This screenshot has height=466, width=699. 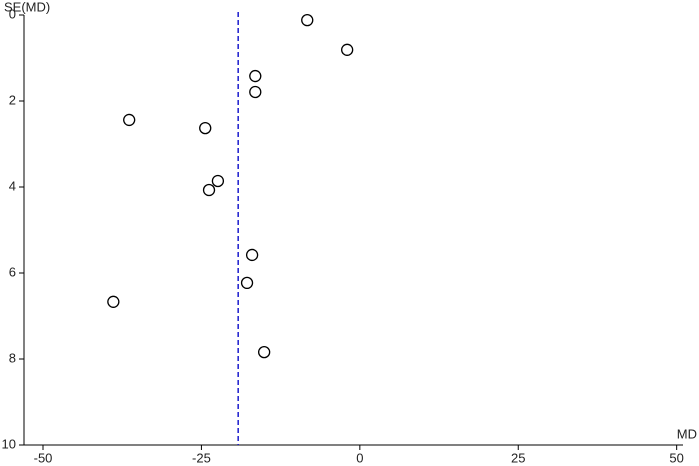 I want to click on x-axis-label: MD, so click(x=687, y=433).